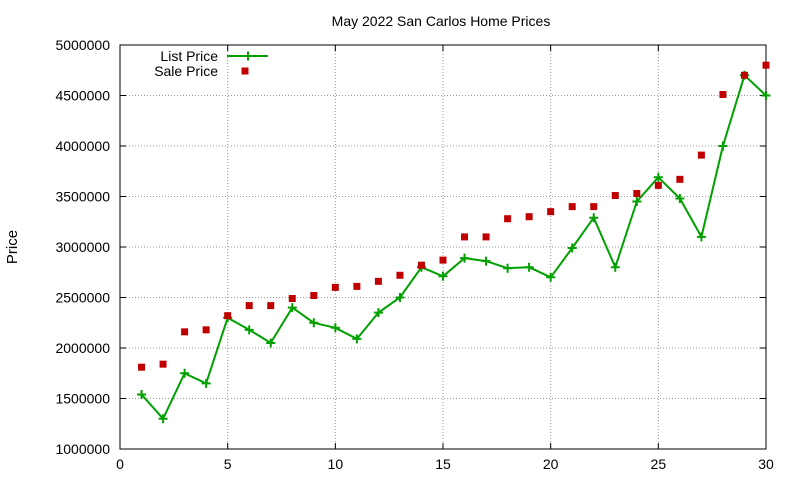  What do you see at coordinates (248, 56) in the screenshot?
I see `legend-marker-list-price` at bounding box center [248, 56].